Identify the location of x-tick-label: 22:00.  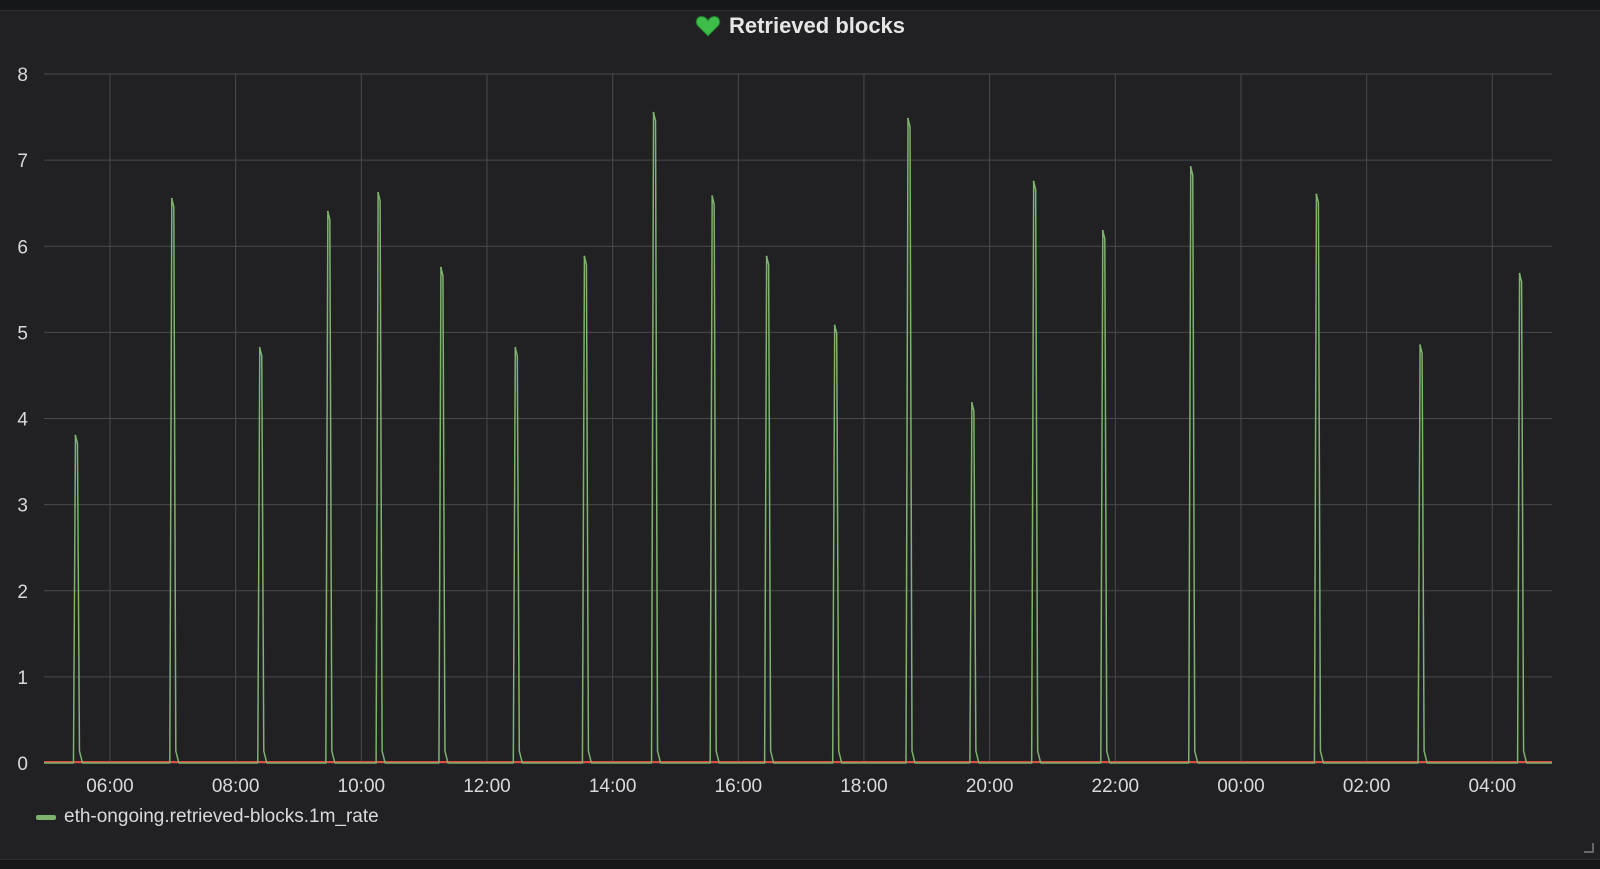
(1116, 786).